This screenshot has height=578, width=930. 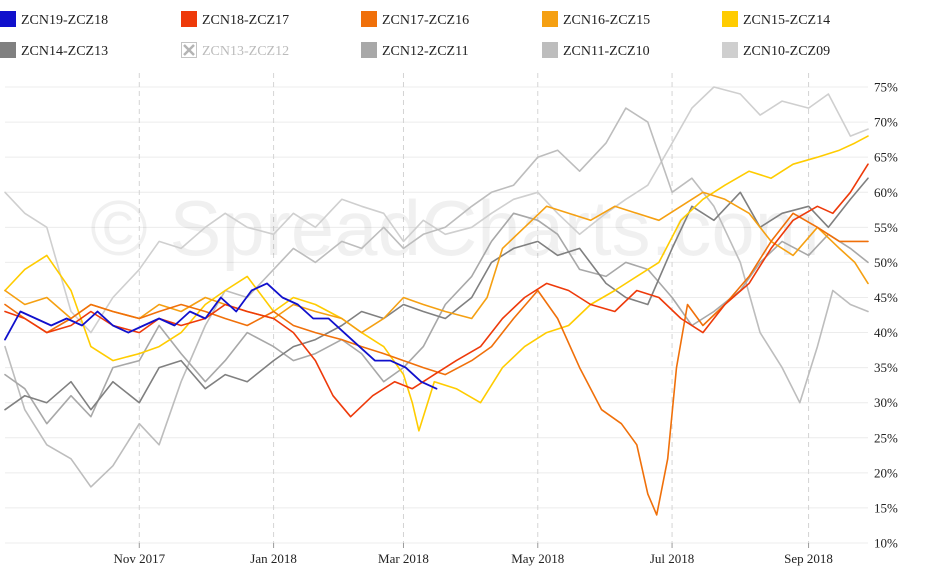 I want to click on legend-label: ZCN14-ZCZ13, so click(x=64, y=51).